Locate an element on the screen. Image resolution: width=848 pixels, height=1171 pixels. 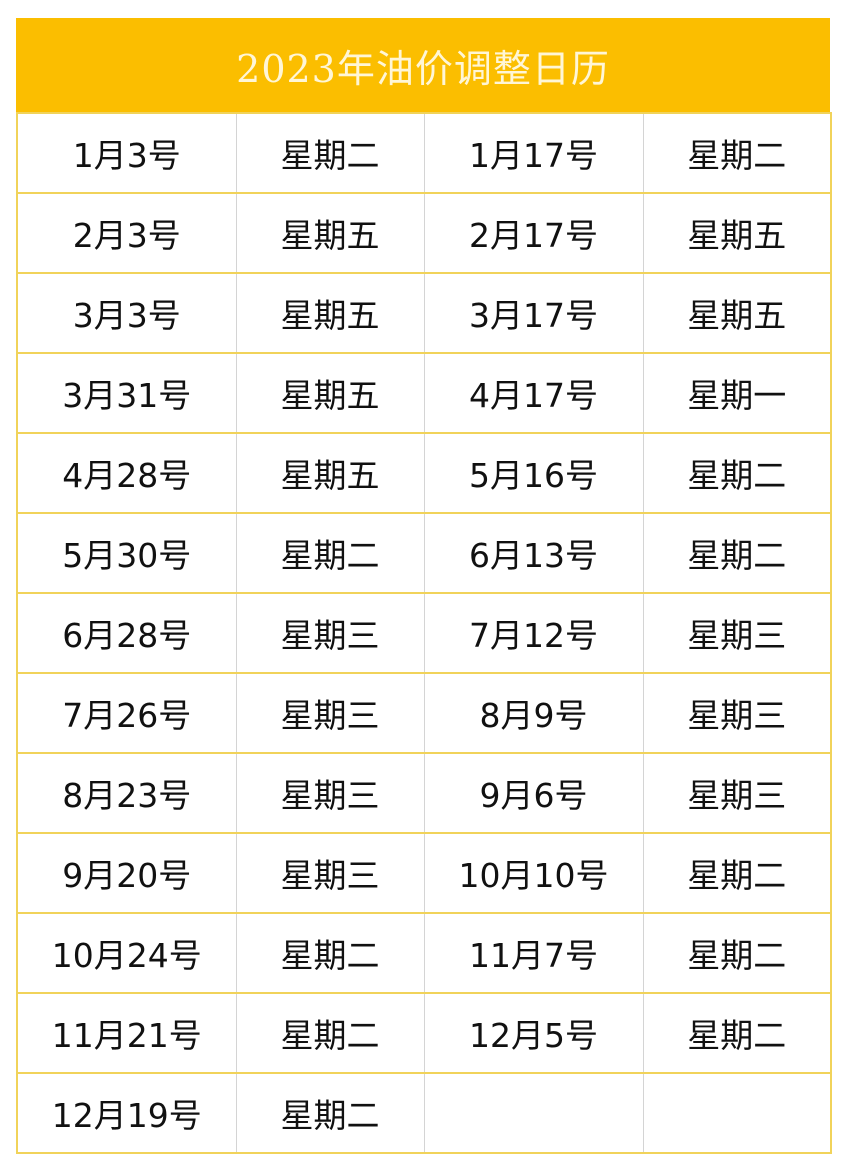
date-cell: 5月16号 is located at coordinates (533, 473).